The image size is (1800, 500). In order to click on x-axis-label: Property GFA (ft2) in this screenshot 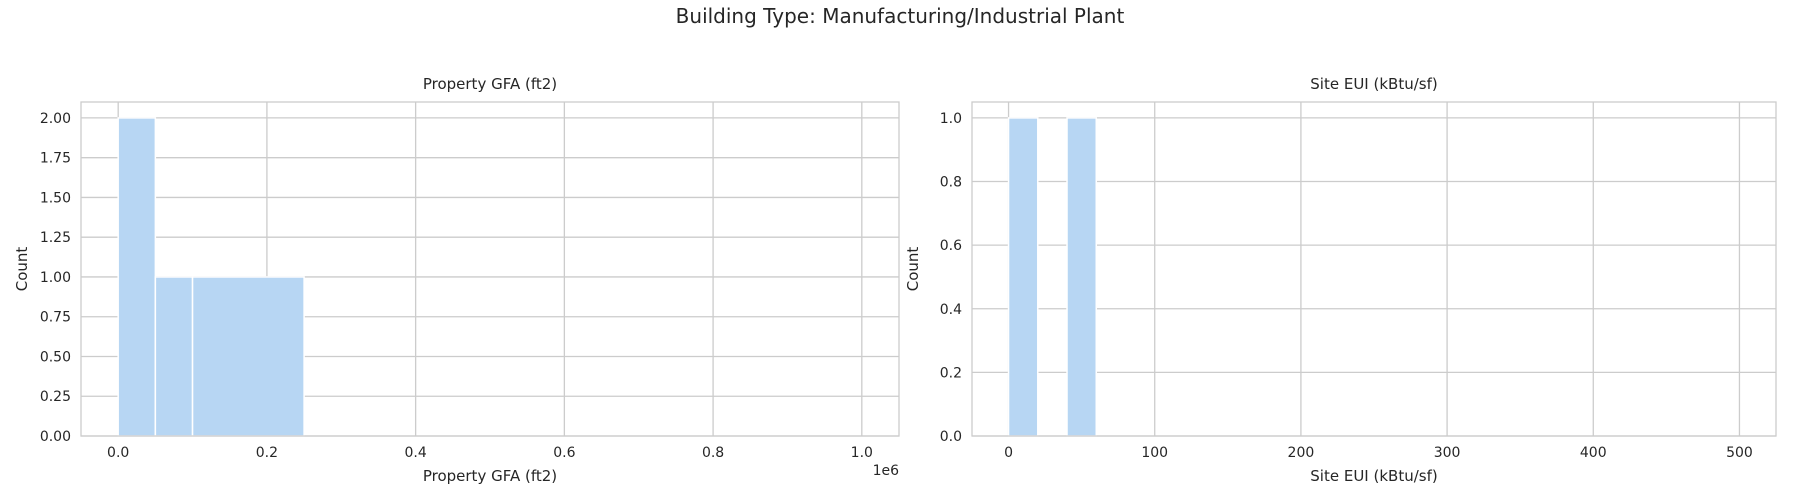, I will do `click(490, 476)`.